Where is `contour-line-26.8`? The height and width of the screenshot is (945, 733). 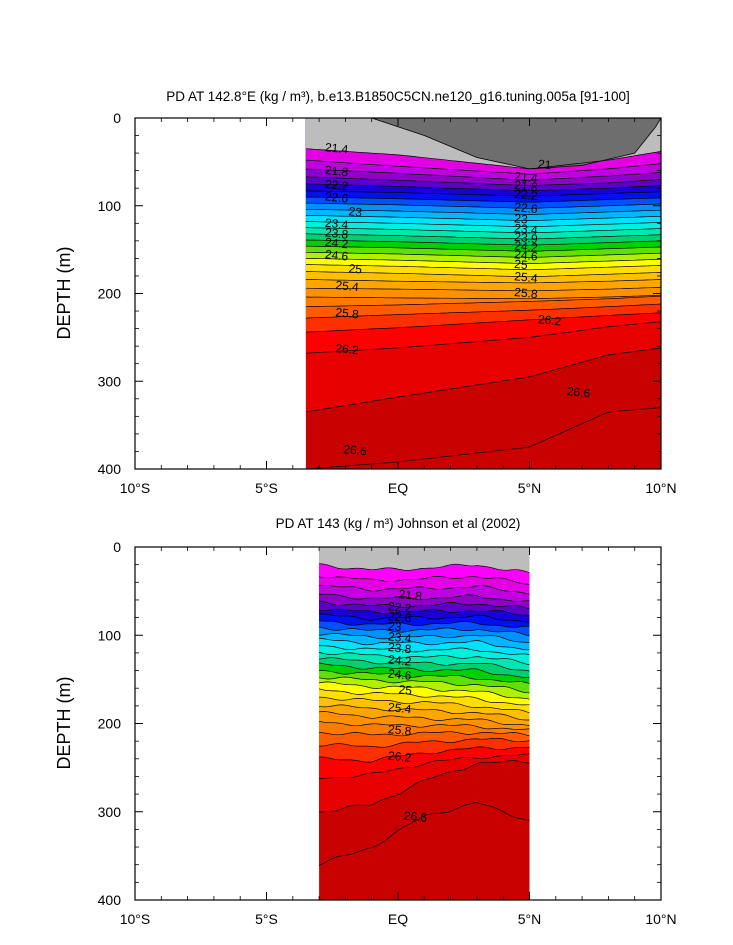 contour-line-26.8 is located at coordinates (483, 438).